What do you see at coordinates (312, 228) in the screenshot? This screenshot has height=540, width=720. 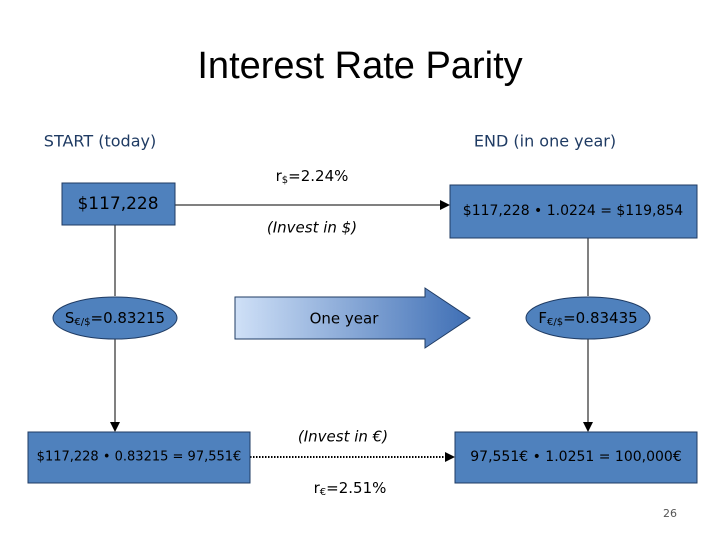 I see `edge-label: (Invest in $)` at bounding box center [312, 228].